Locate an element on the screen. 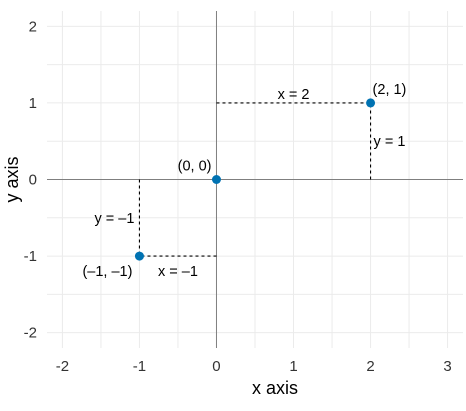 This screenshot has width=466, height=411. point-label: (–1, –1) is located at coordinates (107, 272).